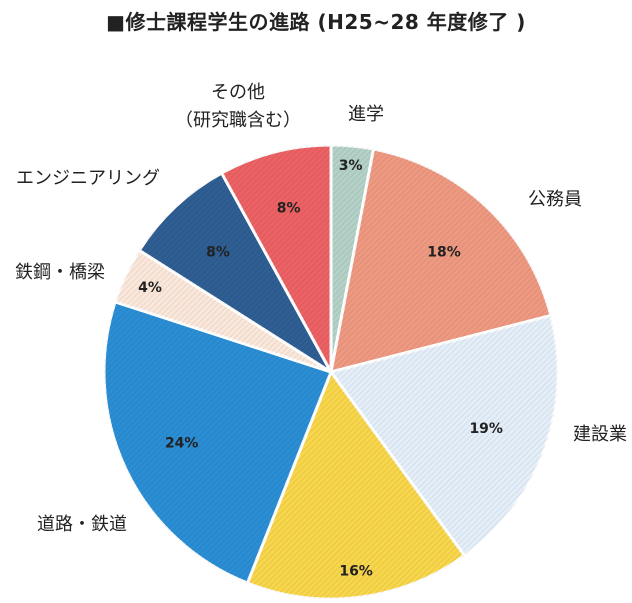 The width and height of the screenshot is (632, 603). Describe the element at coordinates (150, 288) in the screenshot. I see `percent-label: 4%` at that location.